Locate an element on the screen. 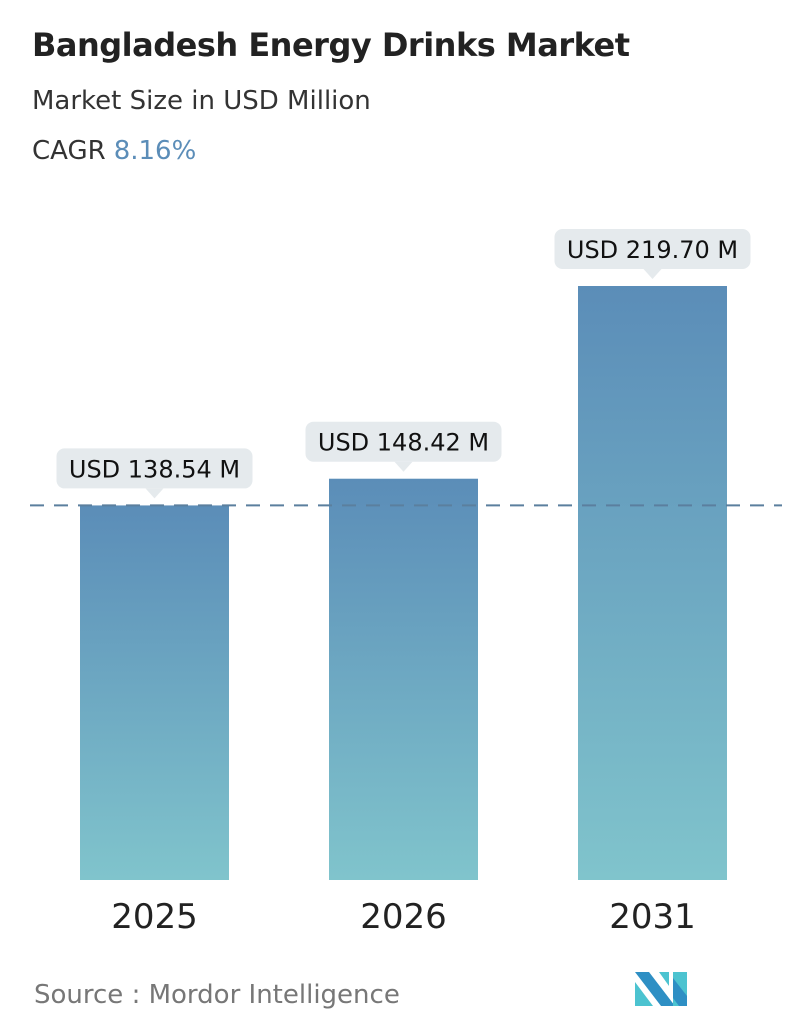 This screenshot has width=796, height=1034. bar-2025 is located at coordinates (154, 692).